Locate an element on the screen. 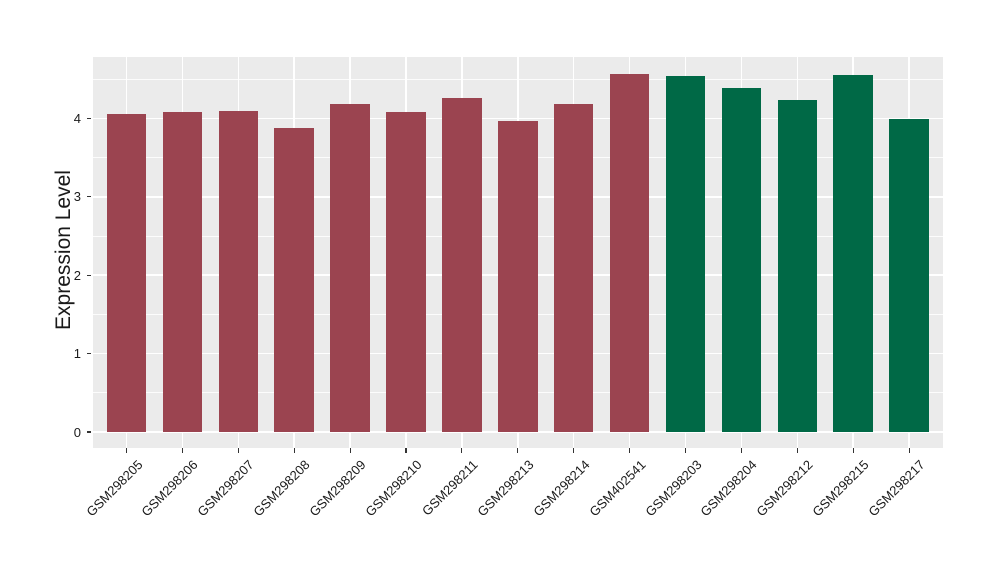 The height and width of the screenshot is (580, 1000). x-tick-label-GSM298215: GSM298215 is located at coordinates (840, 488).